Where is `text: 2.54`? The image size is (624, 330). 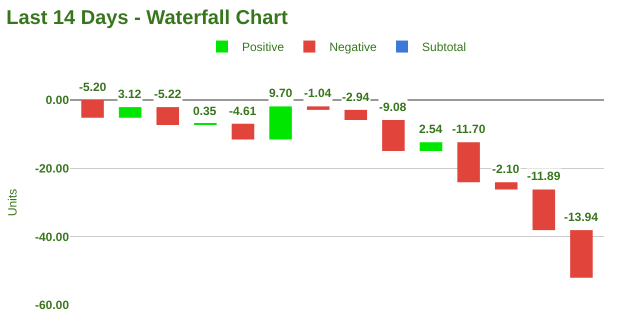
text: 2.54 is located at coordinates (430, 129).